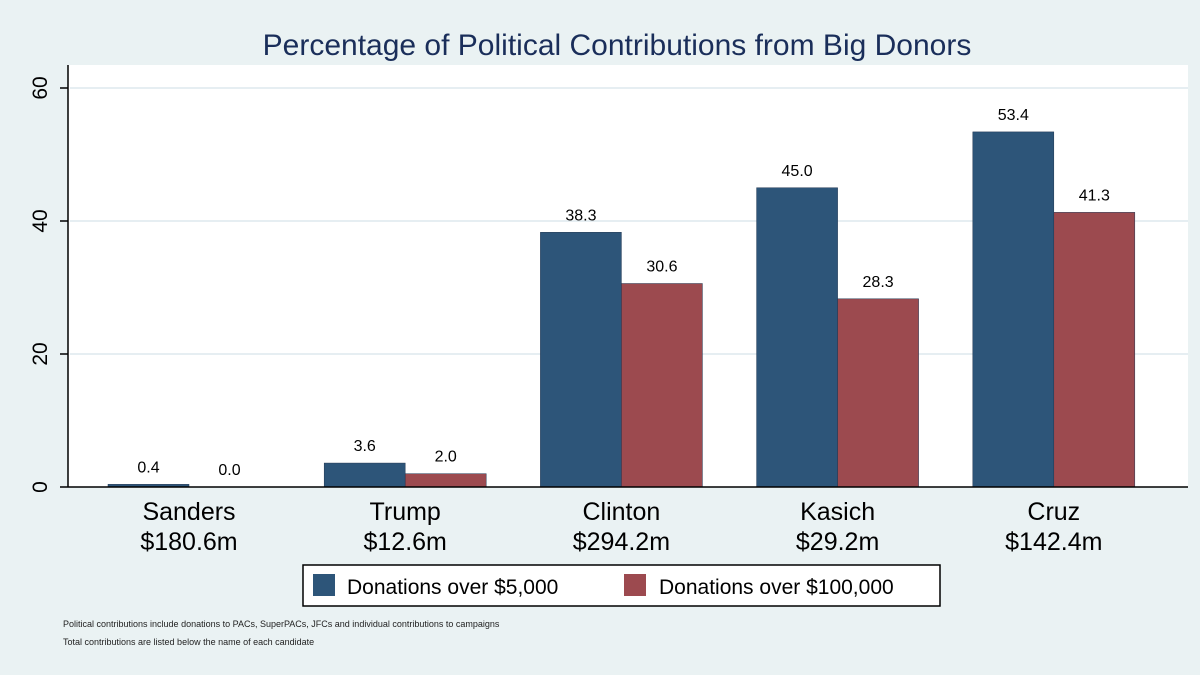  What do you see at coordinates (1053, 512) in the screenshot?
I see `x-tick-label: Cruz` at bounding box center [1053, 512].